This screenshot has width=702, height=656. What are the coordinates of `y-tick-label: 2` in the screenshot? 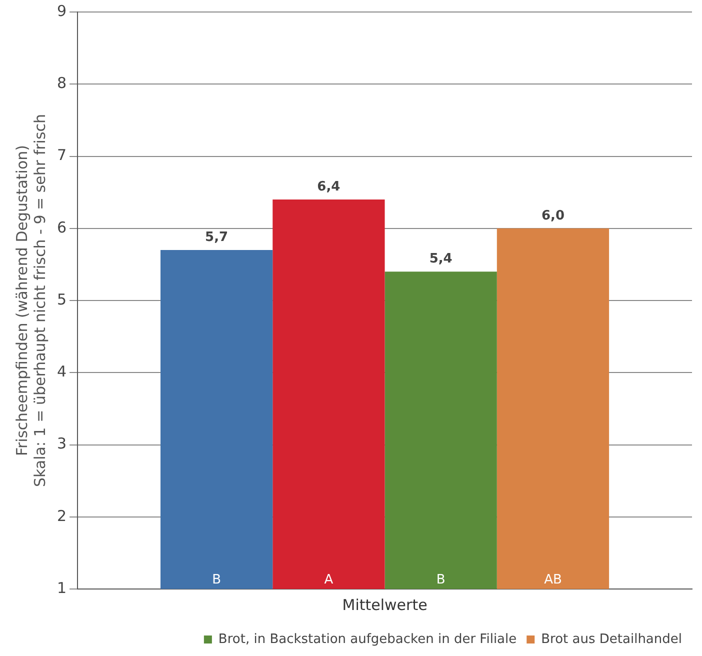 It's located at (61, 515).